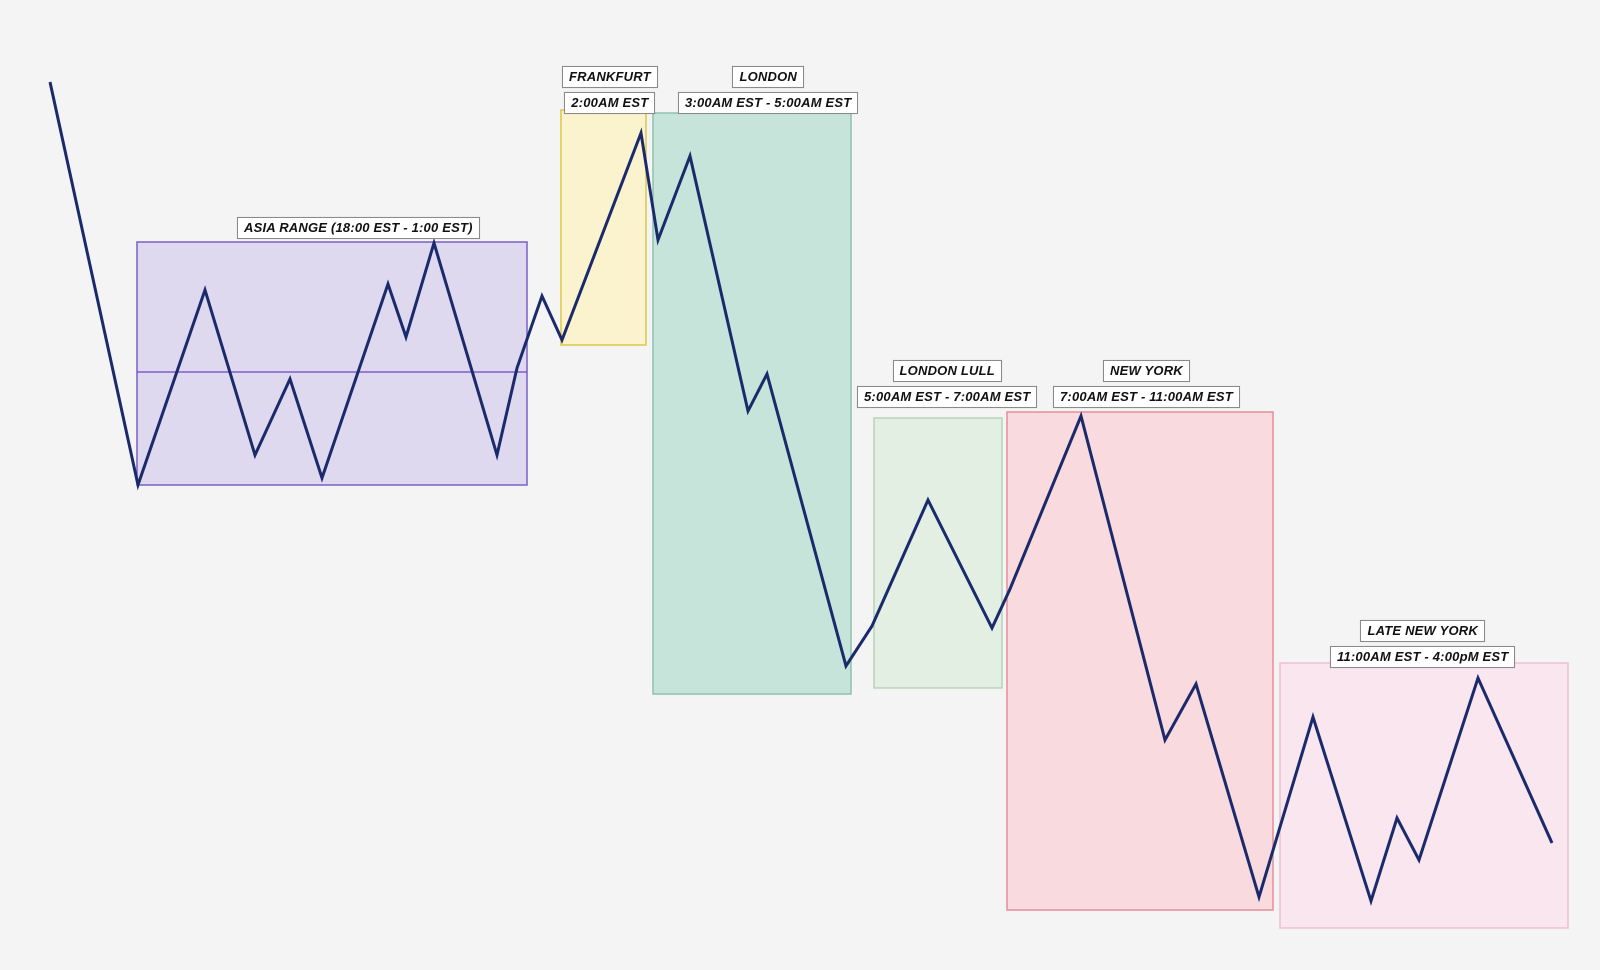 The height and width of the screenshot is (970, 1600). Describe the element at coordinates (610, 103) in the screenshot. I see `session-time-chip-frankfurt: 2:00AM EST` at that location.